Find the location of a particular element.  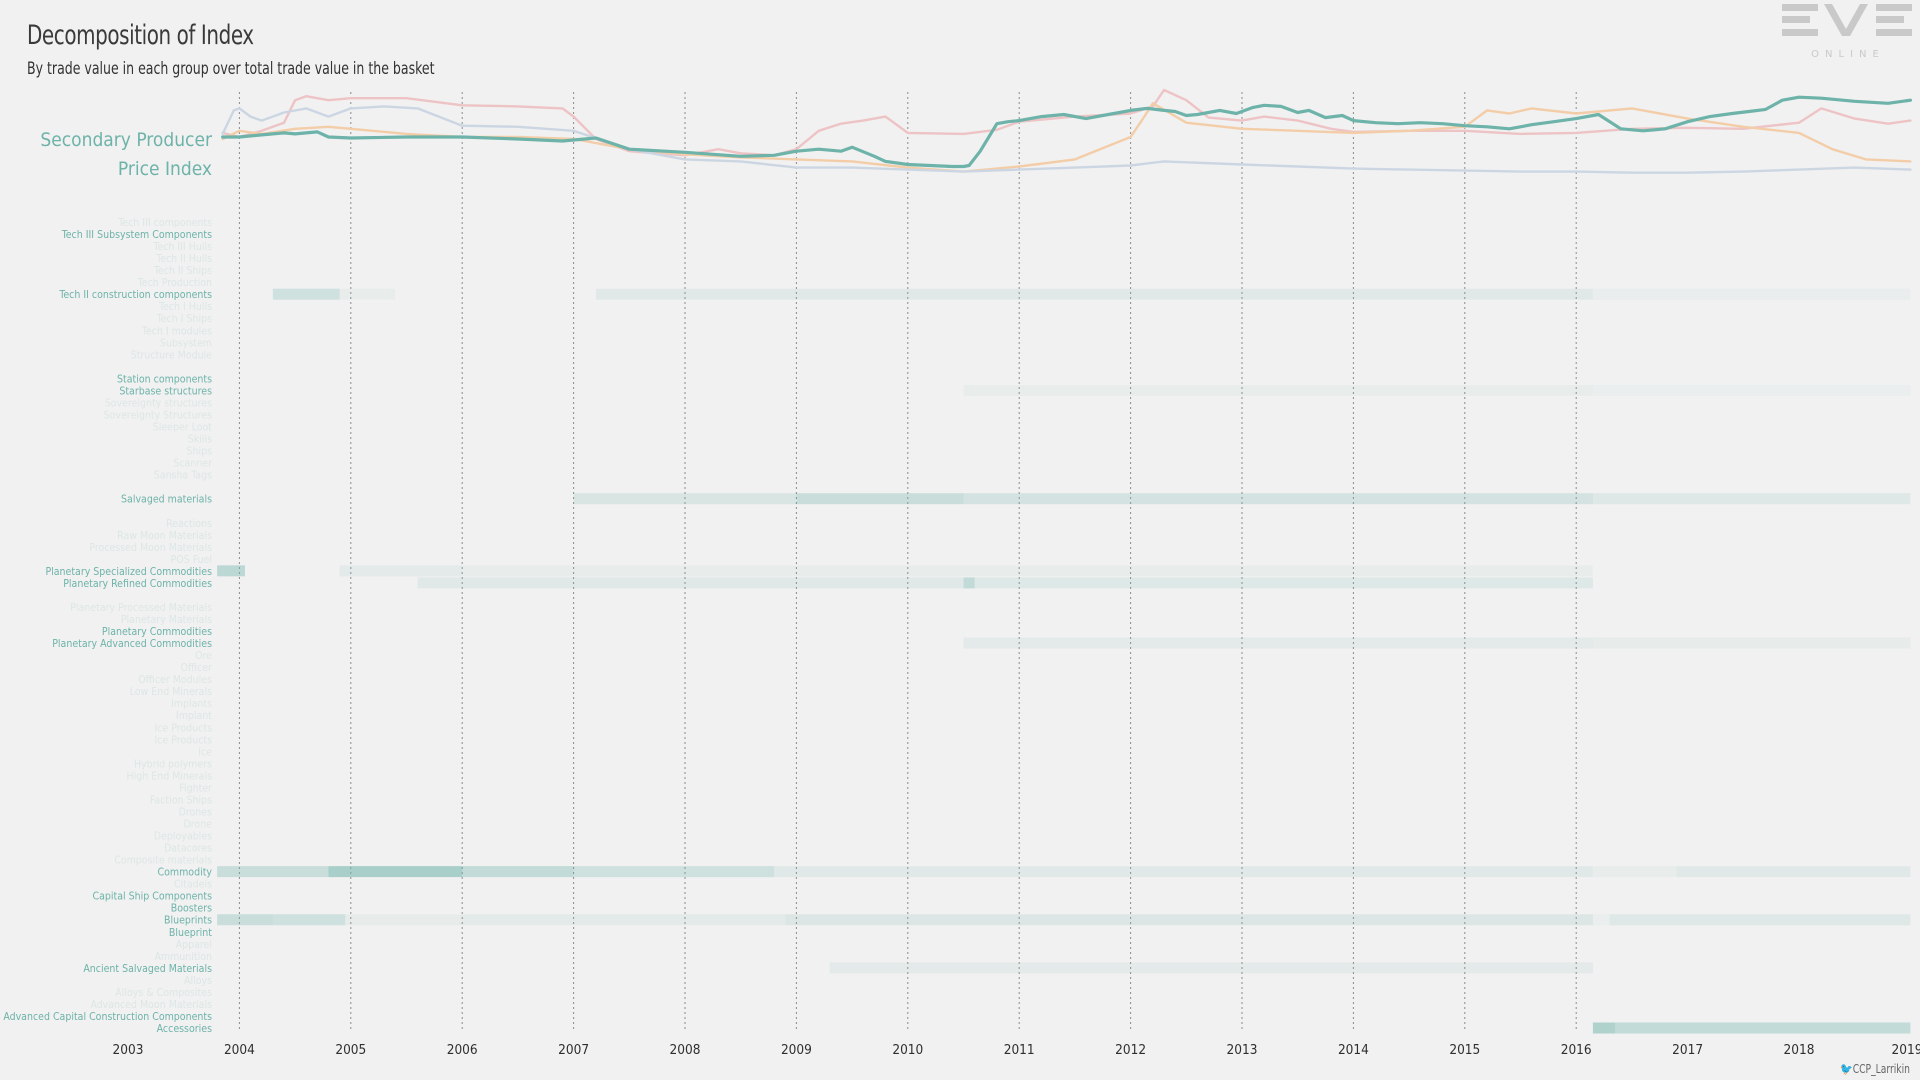

heatmap-row-label: Planetary Commodities is located at coordinates (157, 632).